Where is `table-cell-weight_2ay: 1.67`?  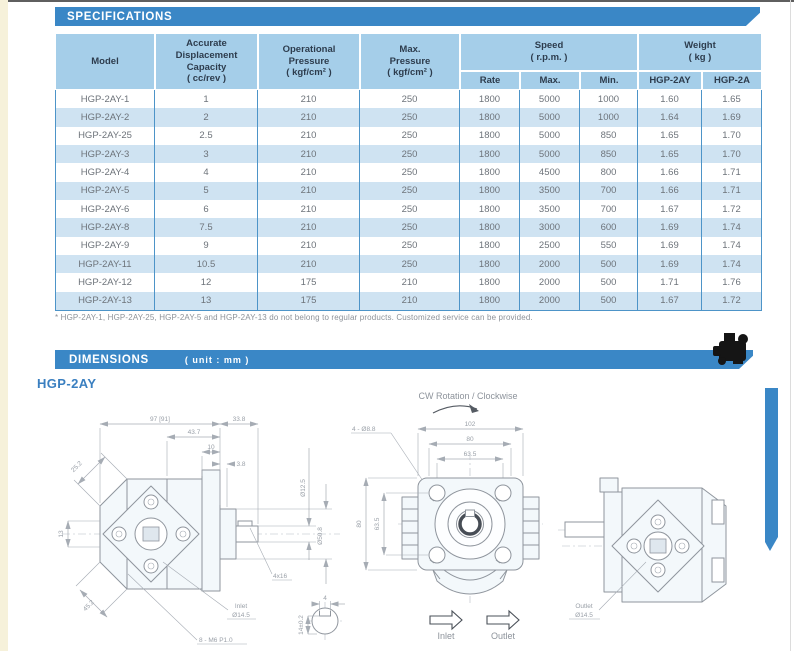
table-cell-weight_2ay: 1.67 is located at coordinates (670, 300).